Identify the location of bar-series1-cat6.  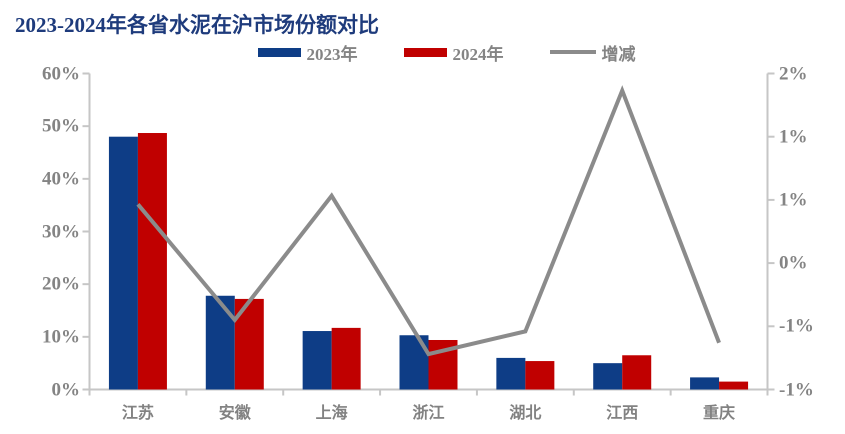
(734, 385).